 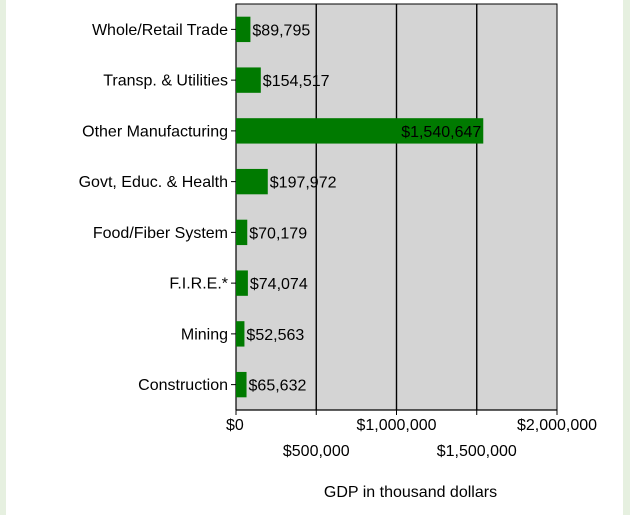 What do you see at coordinates (441, 132) in the screenshot?
I see `data-label: $1,540,647` at bounding box center [441, 132].